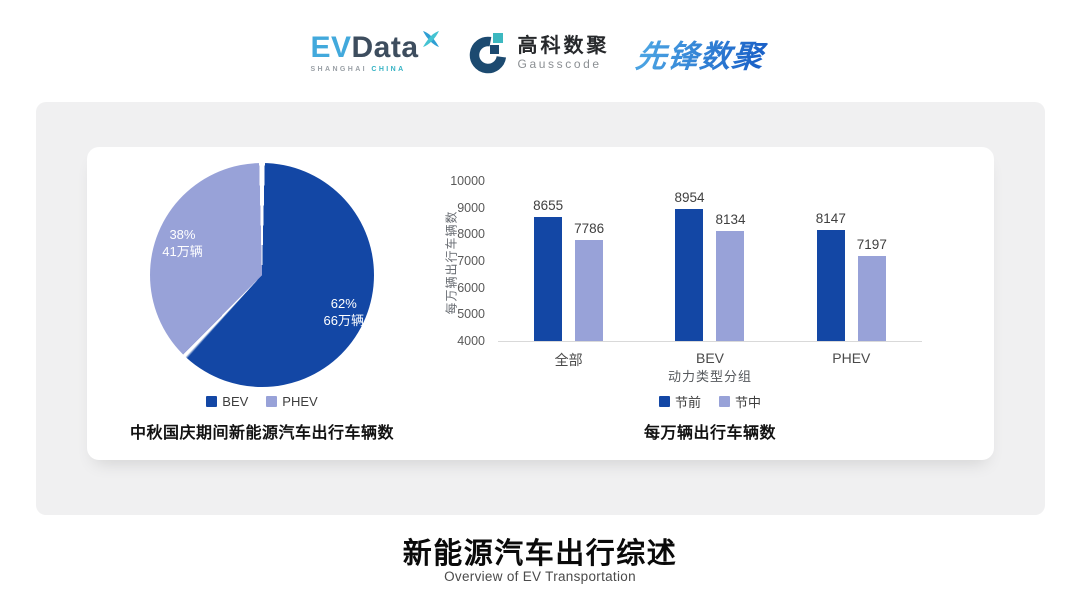 This screenshot has width=1080, height=608. What do you see at coordinates (710, 401) in the screenshot?
I see `bar-legend: 节前 节中` at bounding box center [710, 401].